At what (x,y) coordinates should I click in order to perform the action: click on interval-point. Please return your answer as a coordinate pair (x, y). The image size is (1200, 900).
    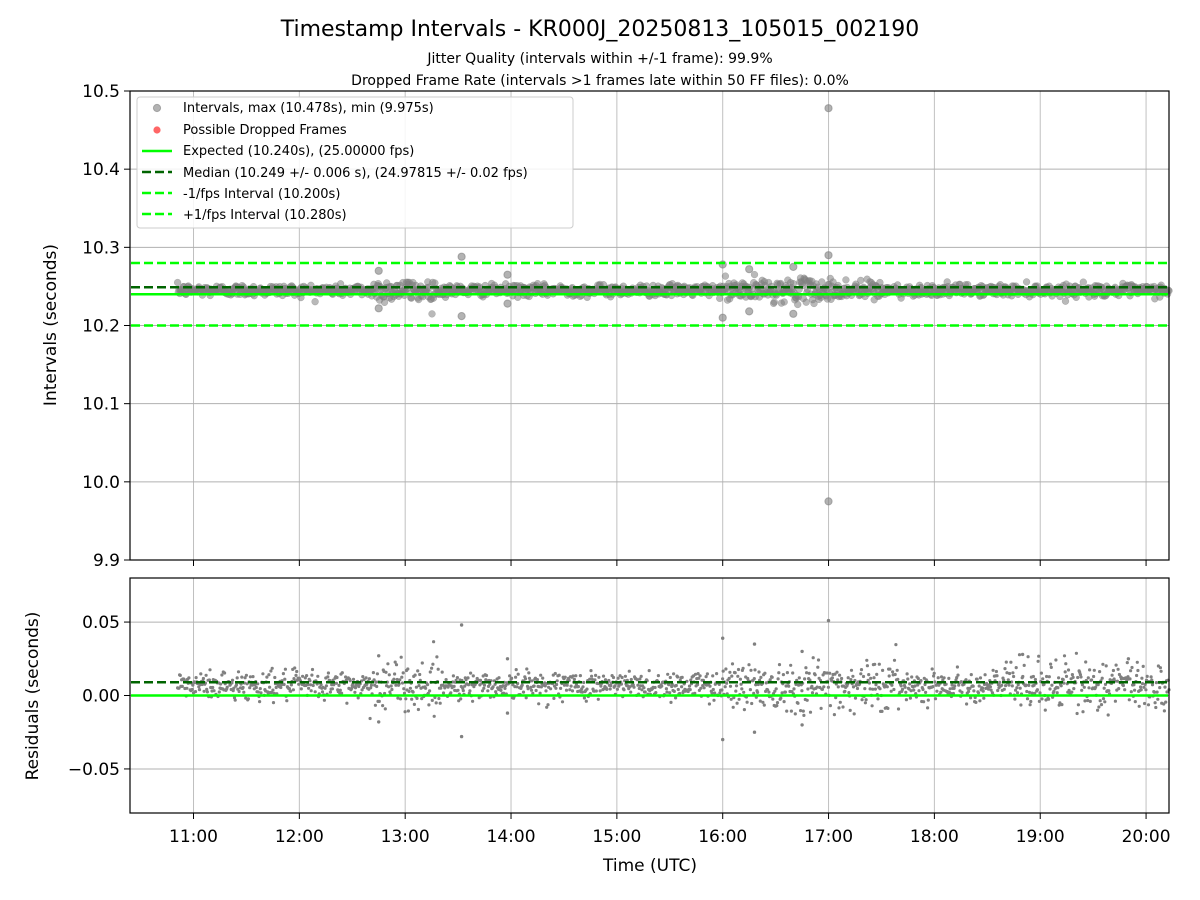
    Looking at the image, I should click on (384, 302).